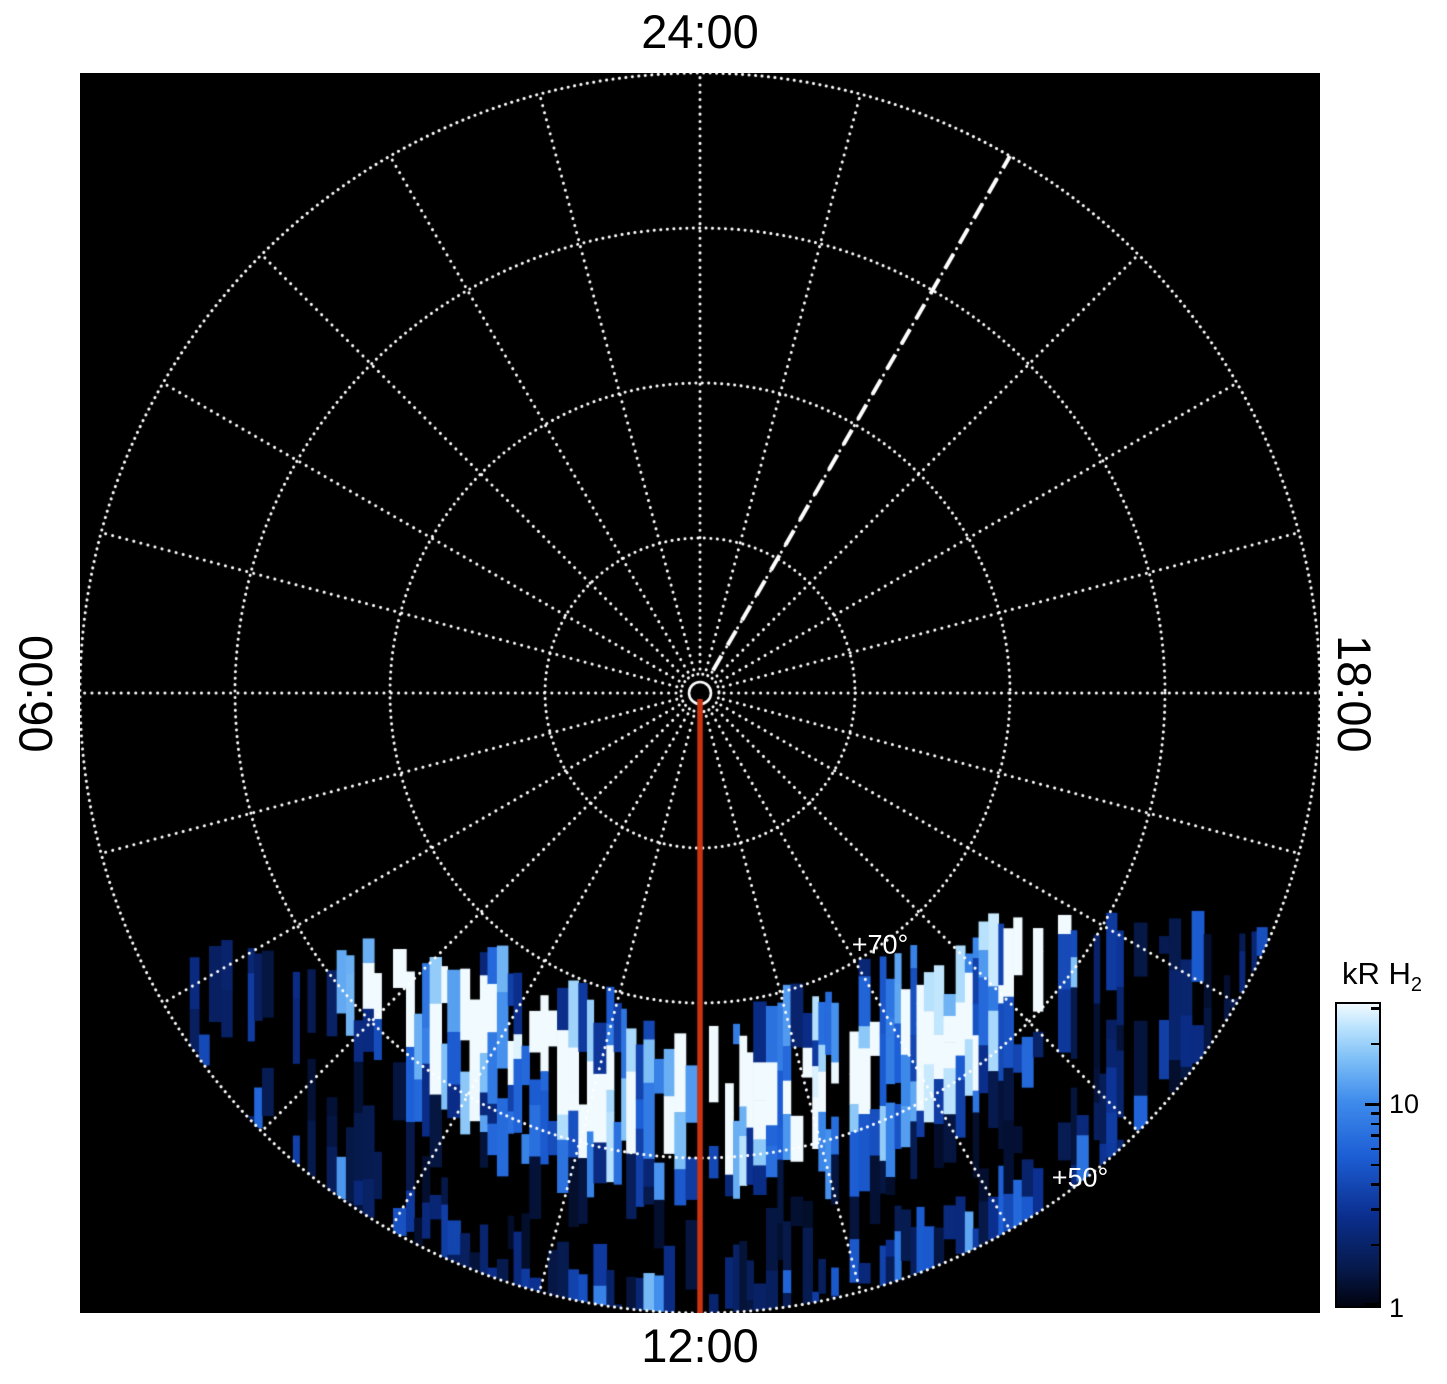  What do you see at coordinates (36, 694) in the screenshot?
I see `hour-label-0600: 06:00` at bounding box center [36, 694].